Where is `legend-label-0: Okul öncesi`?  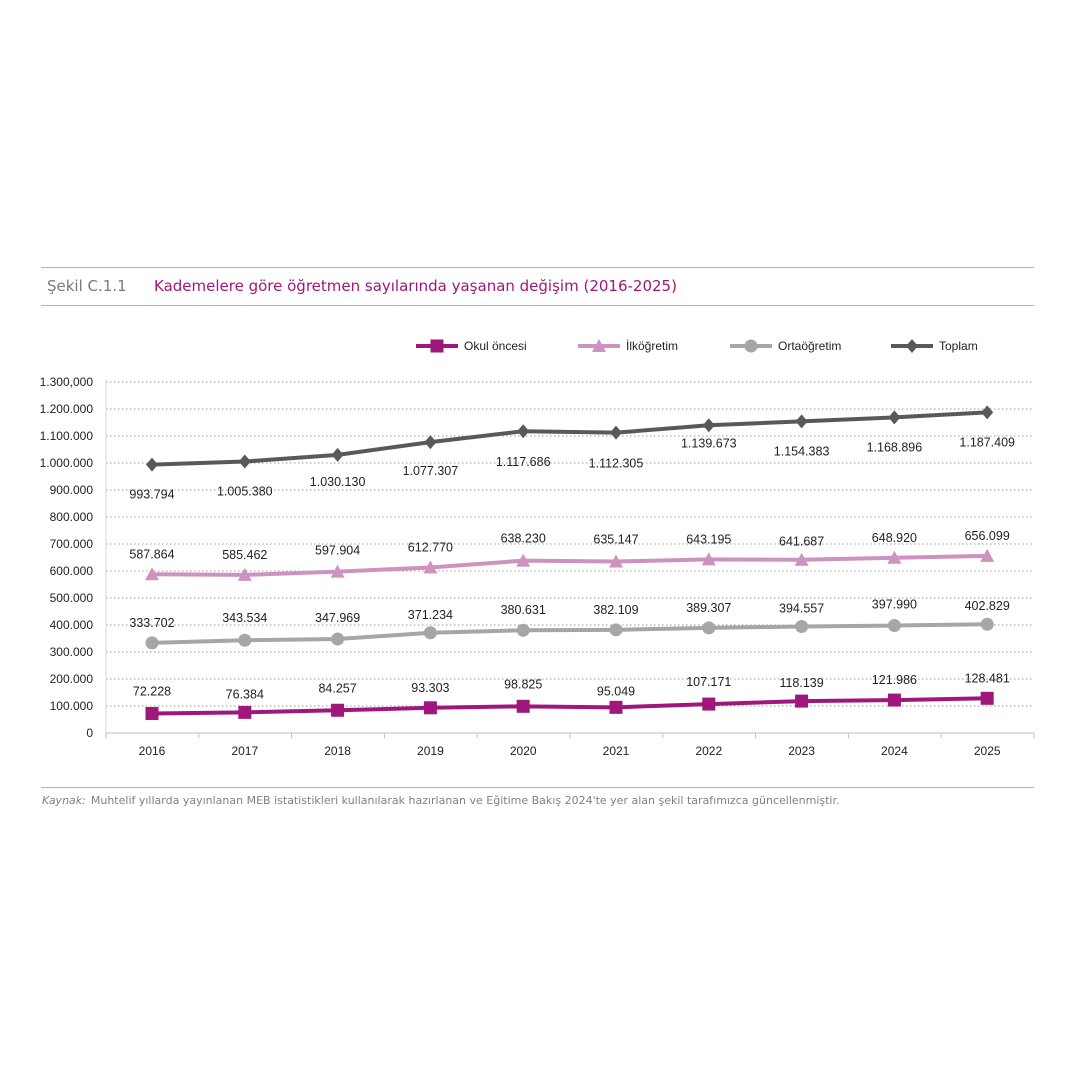 legend-label-0: Okul öncesi is located at coordinates (495, 346).